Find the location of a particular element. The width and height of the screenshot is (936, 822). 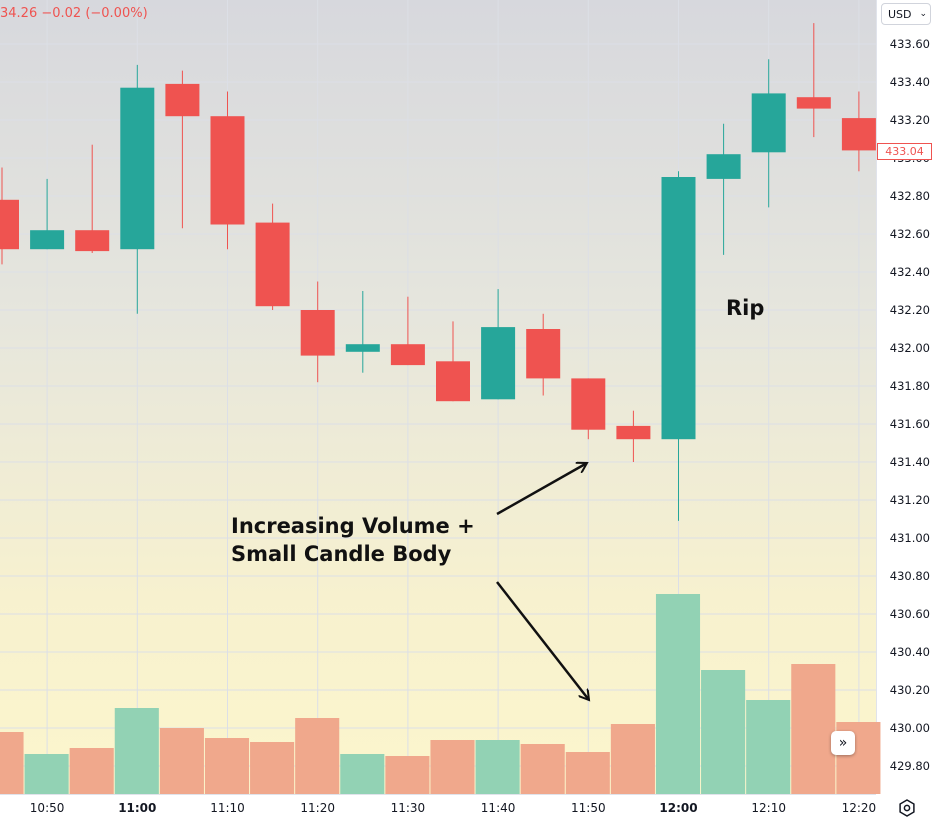

time-tick-label: 11:30 is located at coordinates (408, 808).